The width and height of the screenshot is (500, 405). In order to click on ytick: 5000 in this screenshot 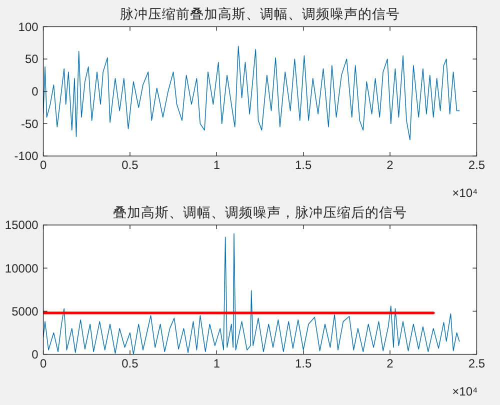, I will do `click(25, 311)`.